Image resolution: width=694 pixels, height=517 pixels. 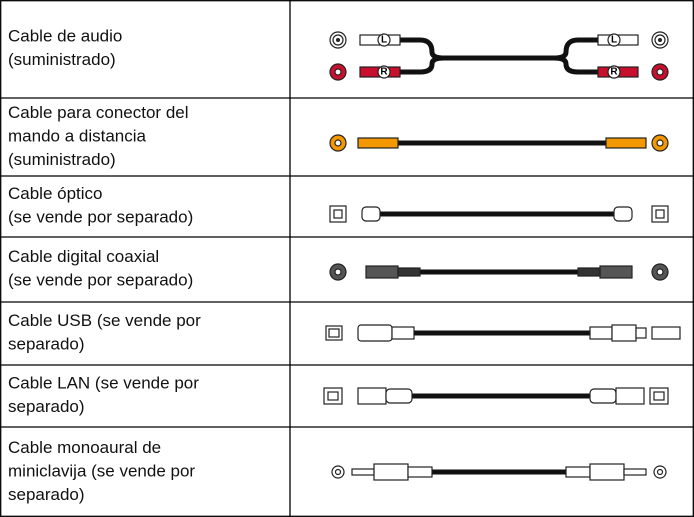 I want to click on cable-name: Cable digital coaxial, so click(x=83, y=256).